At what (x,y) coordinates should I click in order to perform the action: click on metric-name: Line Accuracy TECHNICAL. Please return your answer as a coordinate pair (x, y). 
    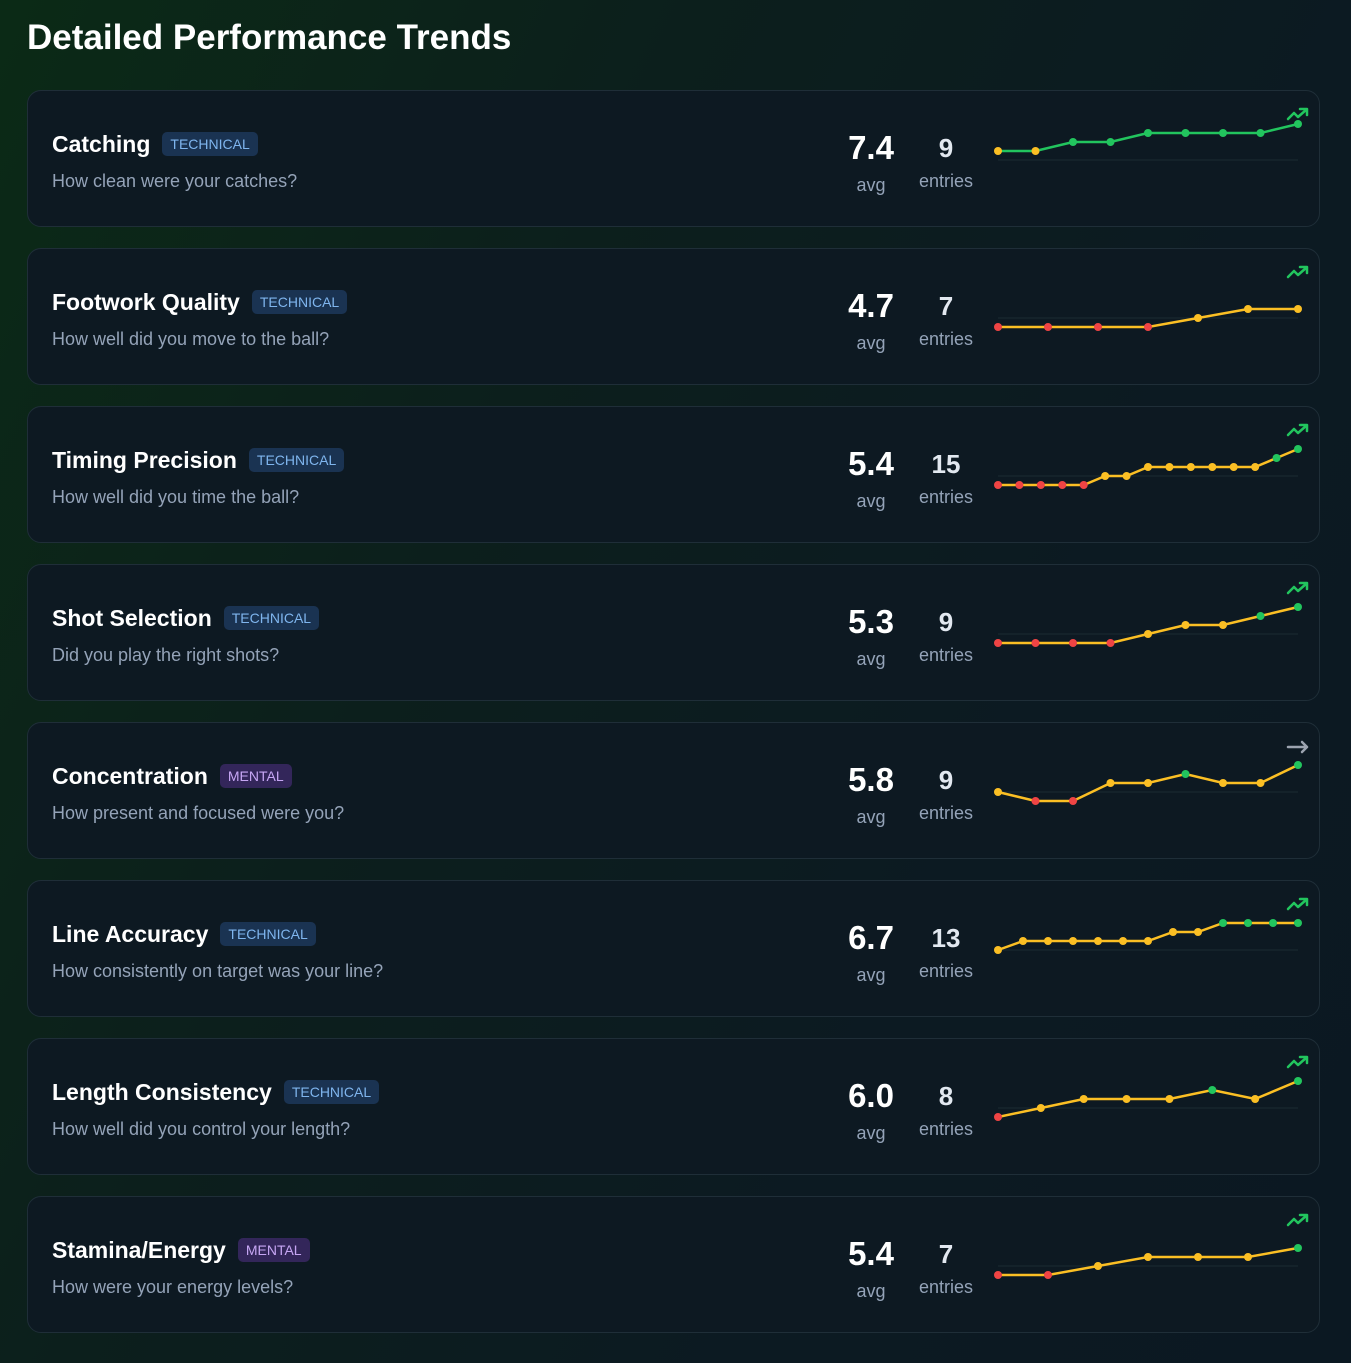
    Looking at the image, I should click on (184, 934).